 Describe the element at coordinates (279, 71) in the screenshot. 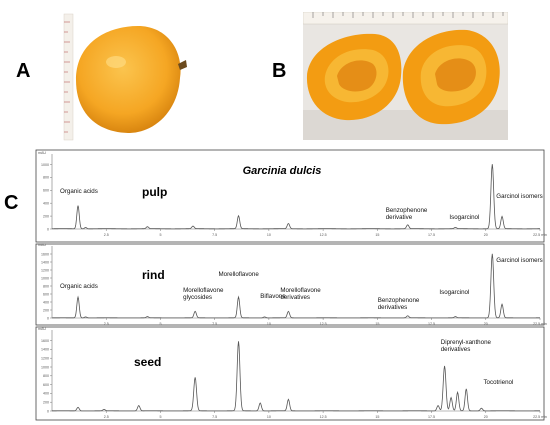

I see `panel-label-b: B` at that location.